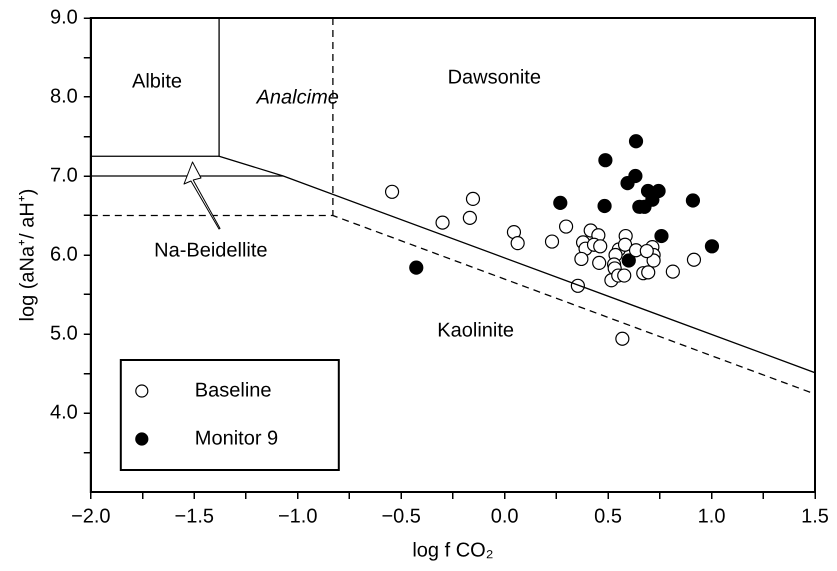 The height and width of the screenshot is (571, 837). What do you see at coordinates (211, 251) in the screenshot?
I see `annotation: Na-Beidellite` at bounding box center [211, 251].